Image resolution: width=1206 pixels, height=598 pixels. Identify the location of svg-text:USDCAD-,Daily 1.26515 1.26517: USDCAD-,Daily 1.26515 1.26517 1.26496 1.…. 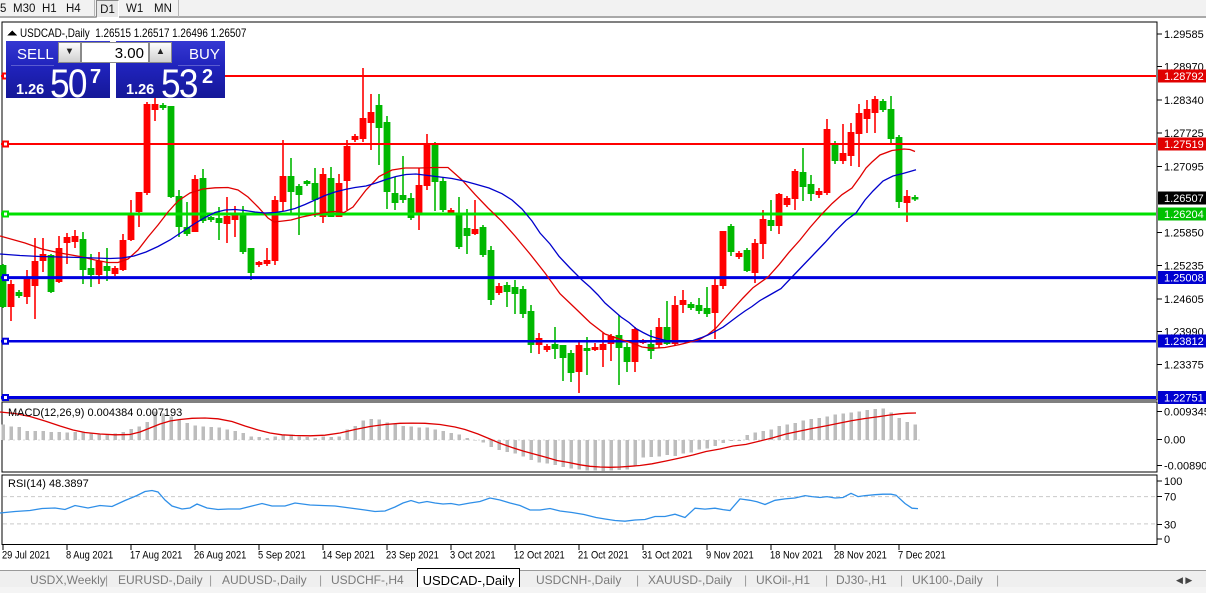
(133, 33).